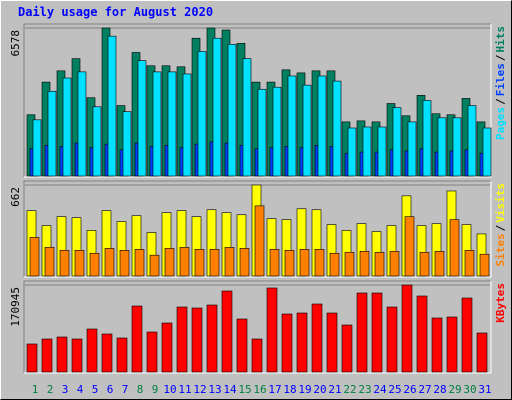 This screenshot has height=400, width=512. I want to click on x-tick-label: 30, so click(469, 389).